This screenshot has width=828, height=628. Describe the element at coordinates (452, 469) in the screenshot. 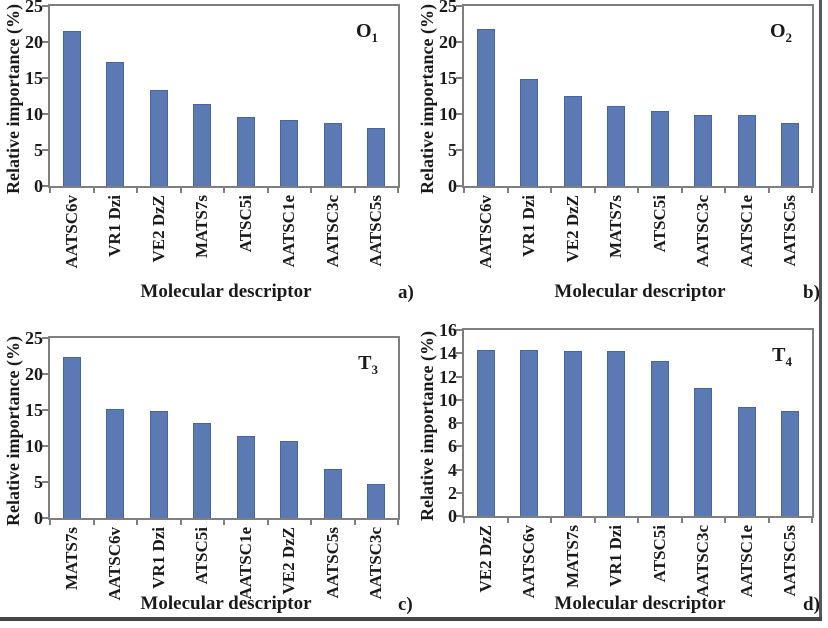

I see `y-tick-label: 4` at that location.